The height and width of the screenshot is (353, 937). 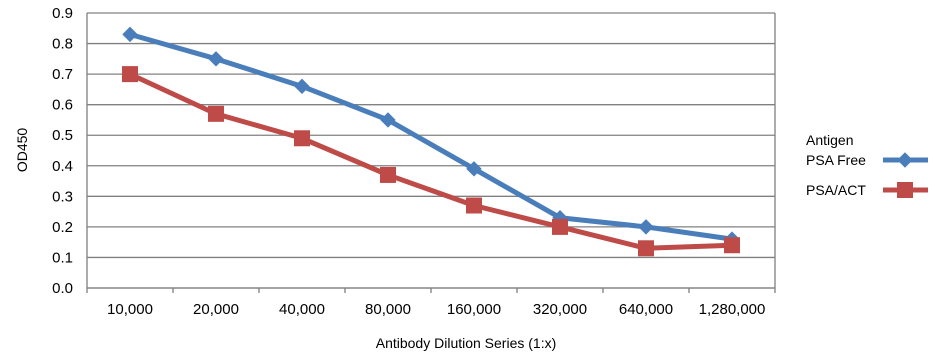 What do you see at coordinates (62, 13) in the screenshot?
I see `y-tick-label: 0.9` at bounding box center [62, 13].